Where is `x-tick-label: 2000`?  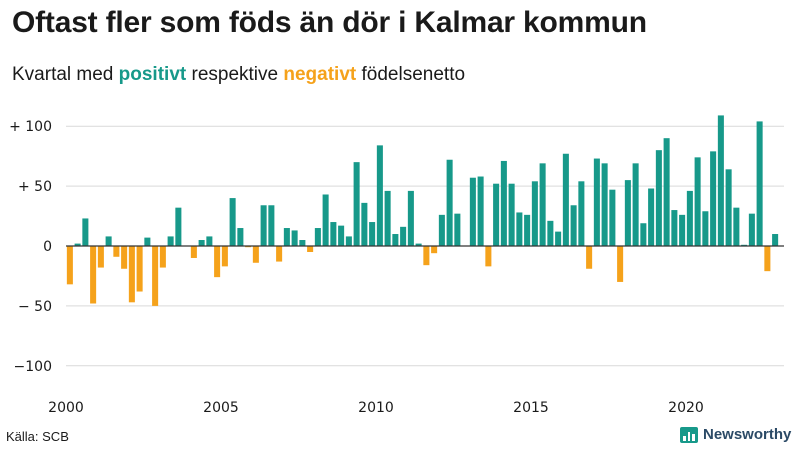
x-tick-label: 2000 is located at coordinates (66, 408).